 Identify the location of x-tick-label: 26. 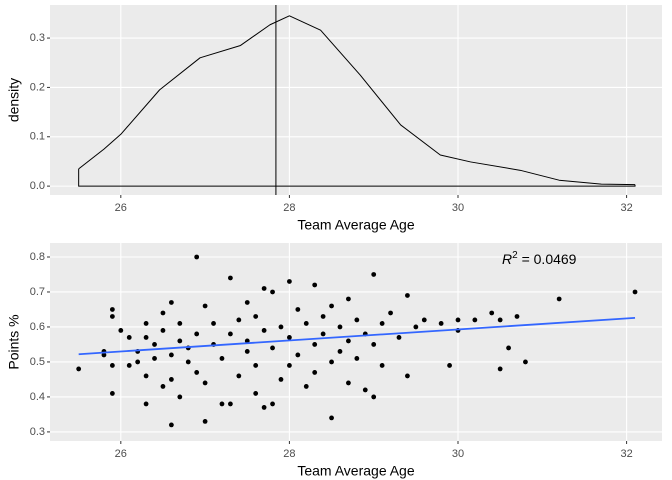
(121, 454).